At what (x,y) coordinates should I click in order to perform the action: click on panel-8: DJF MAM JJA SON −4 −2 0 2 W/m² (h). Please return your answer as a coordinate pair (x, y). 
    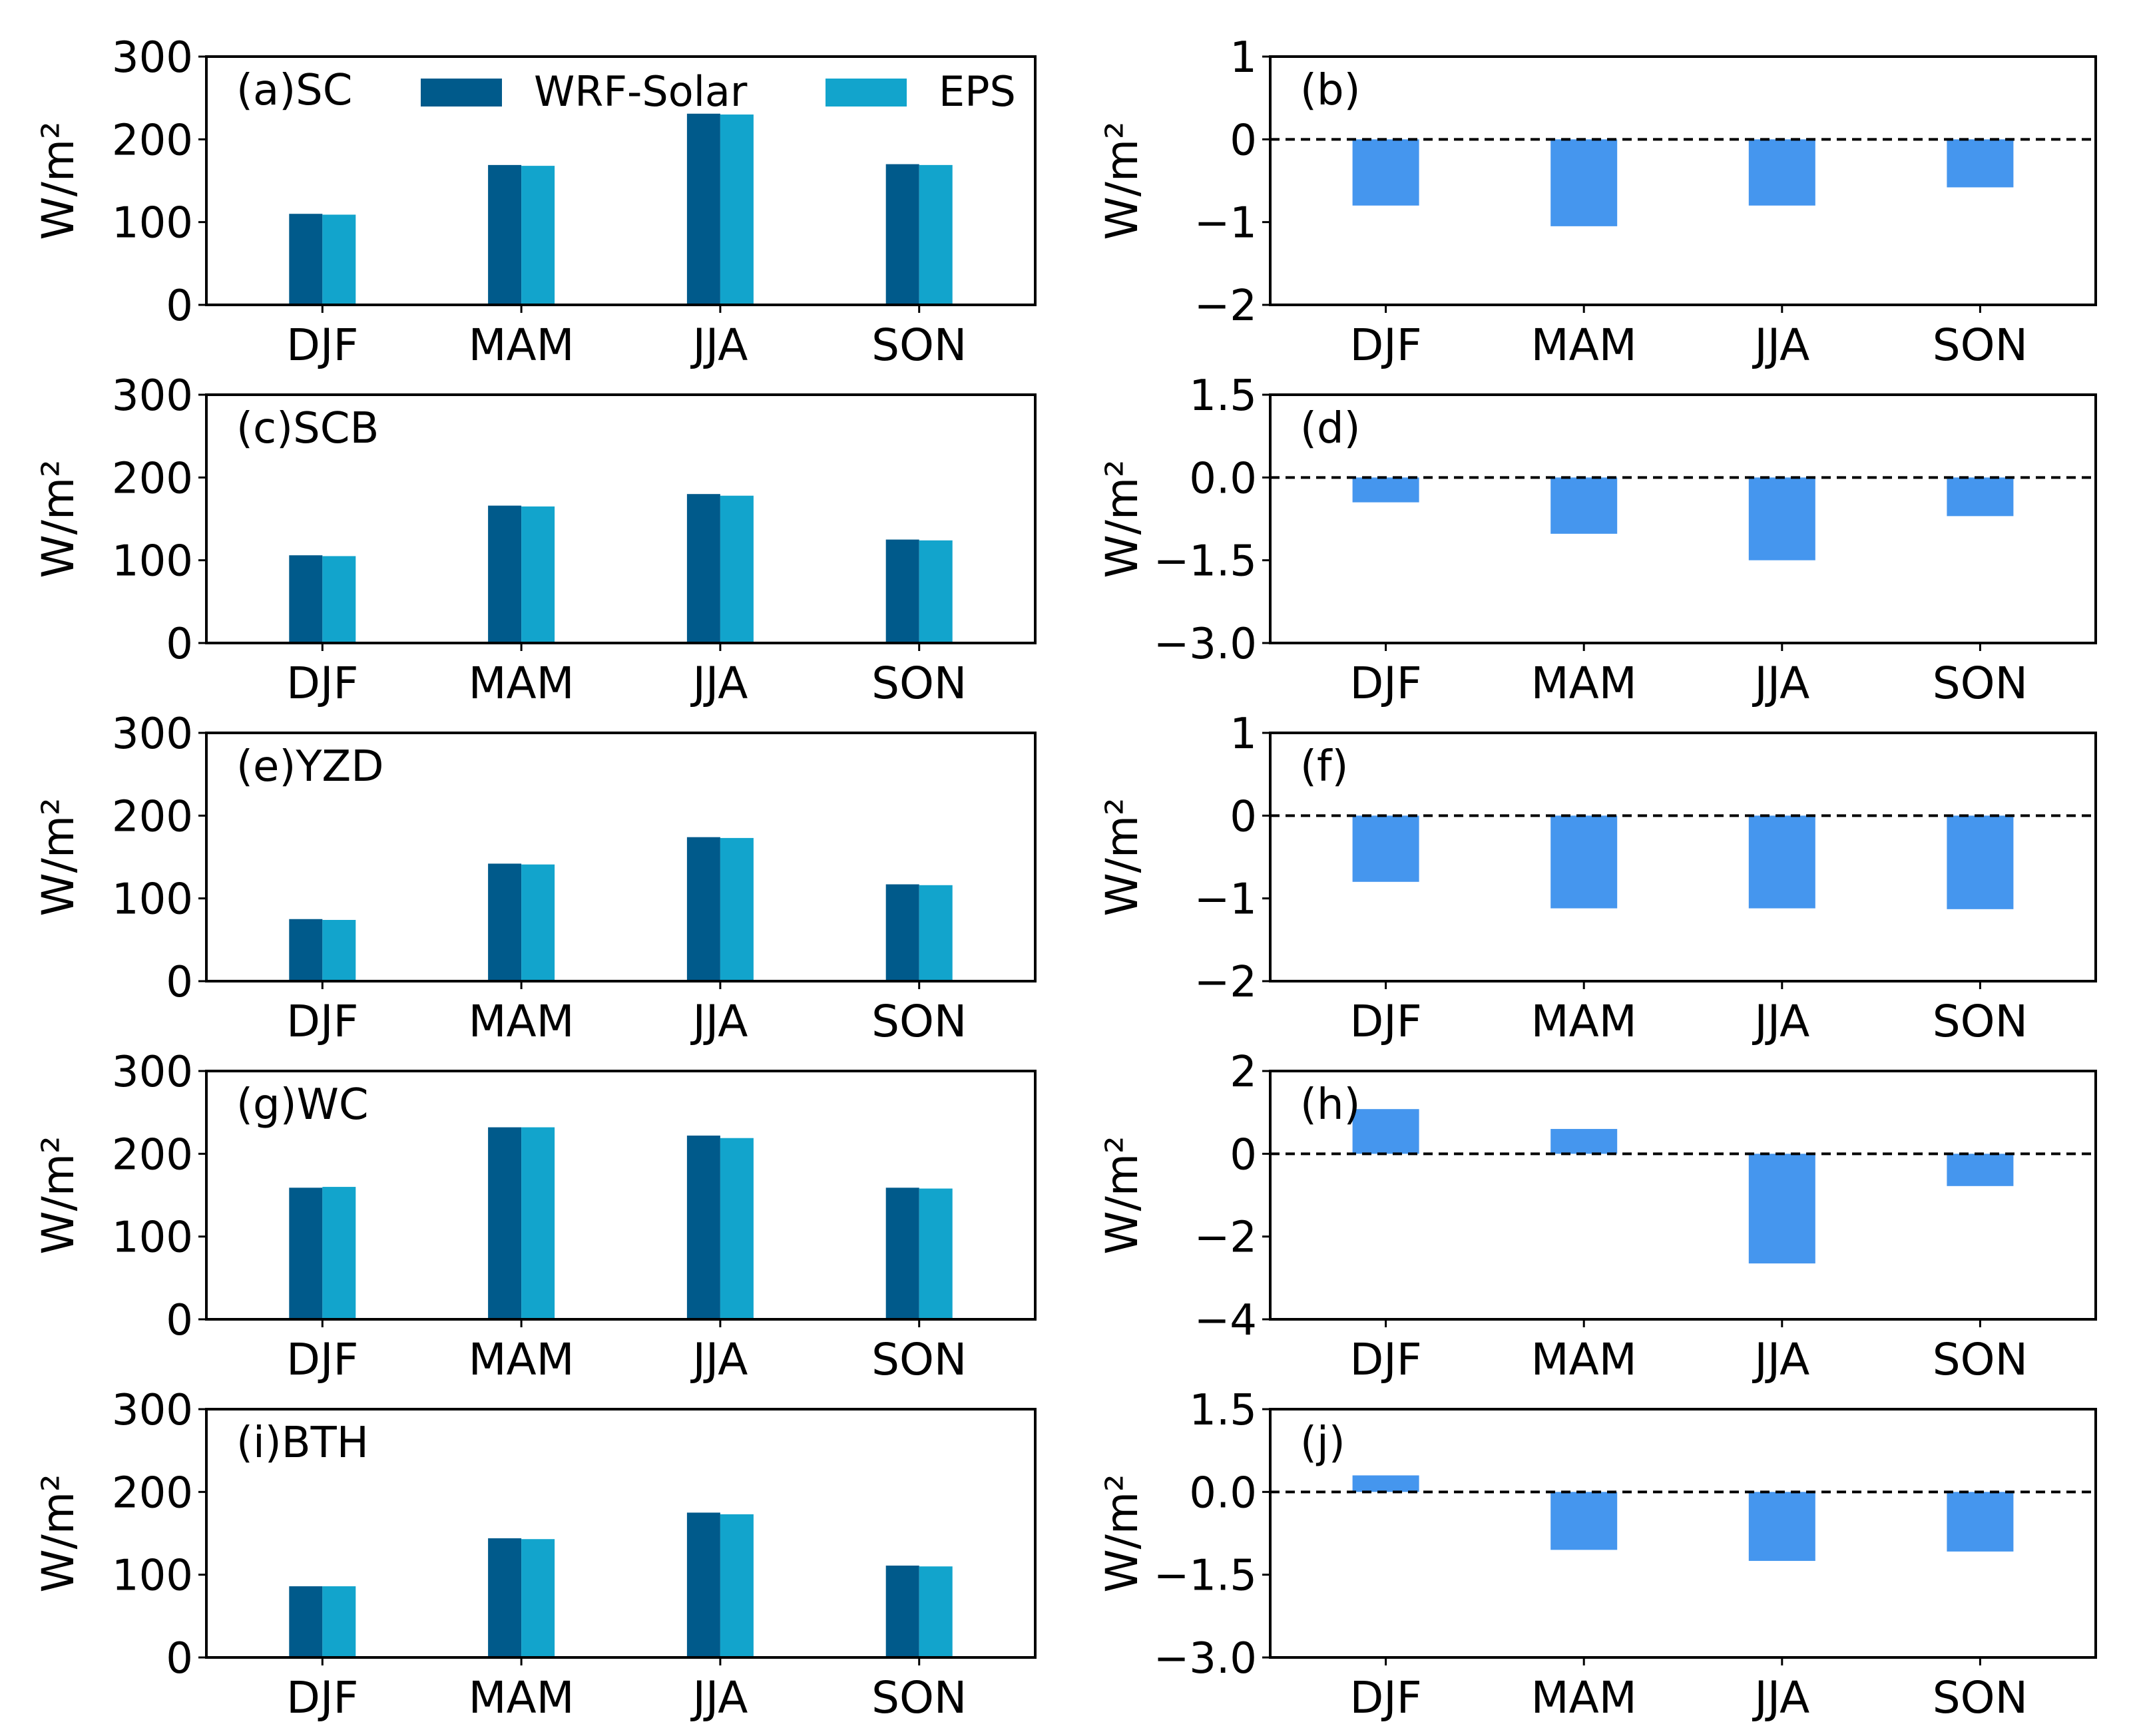
    Looking at the image, I should click on (1596, 1216).